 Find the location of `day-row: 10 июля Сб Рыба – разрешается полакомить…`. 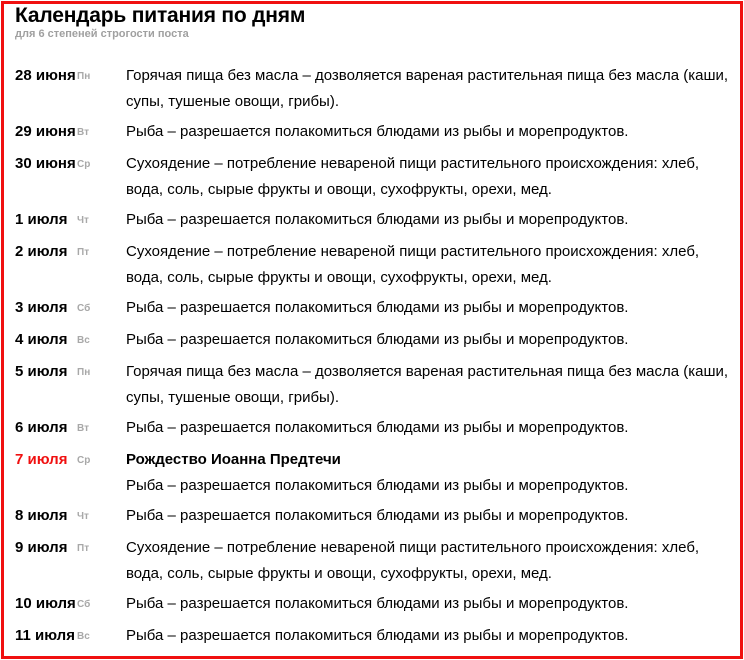

day-row: 10 июля Сб Рыба – разрешается полакомить… is located at coordinates (372, 605).